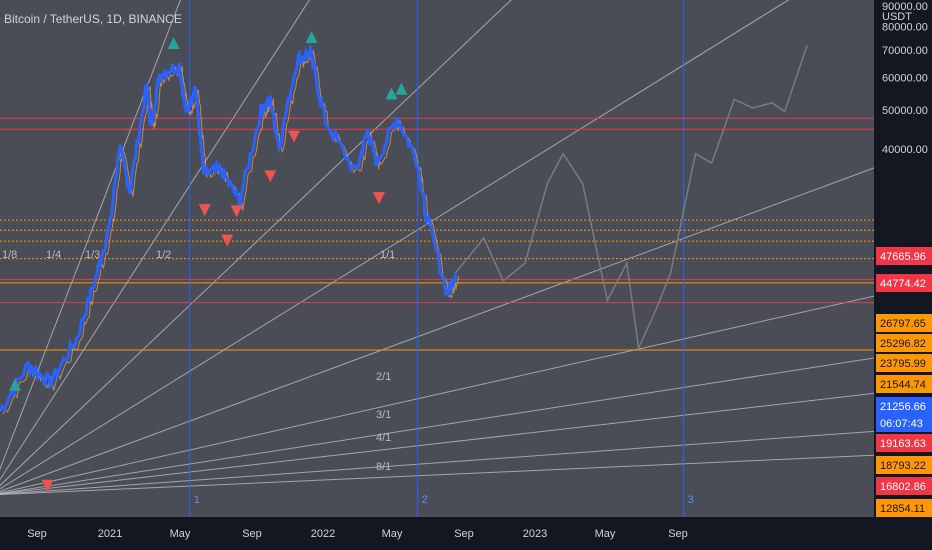 The image size is (932, 550). What do you see at coordinates (905, 28) in the screenshot?
I see `y-tick-label-1: 80000.00` at bounding box center [905, 28].